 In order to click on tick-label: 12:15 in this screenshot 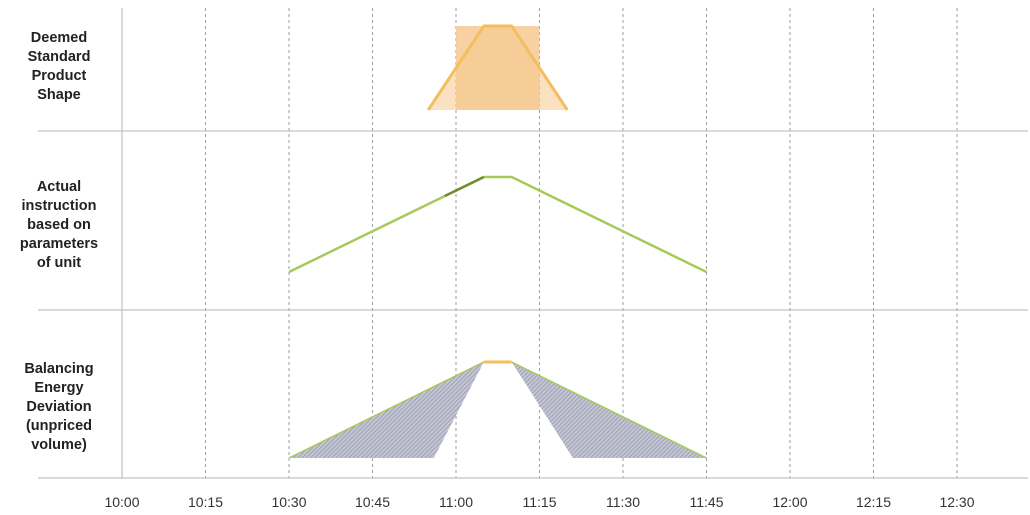, I will do `click(873, 502)`.